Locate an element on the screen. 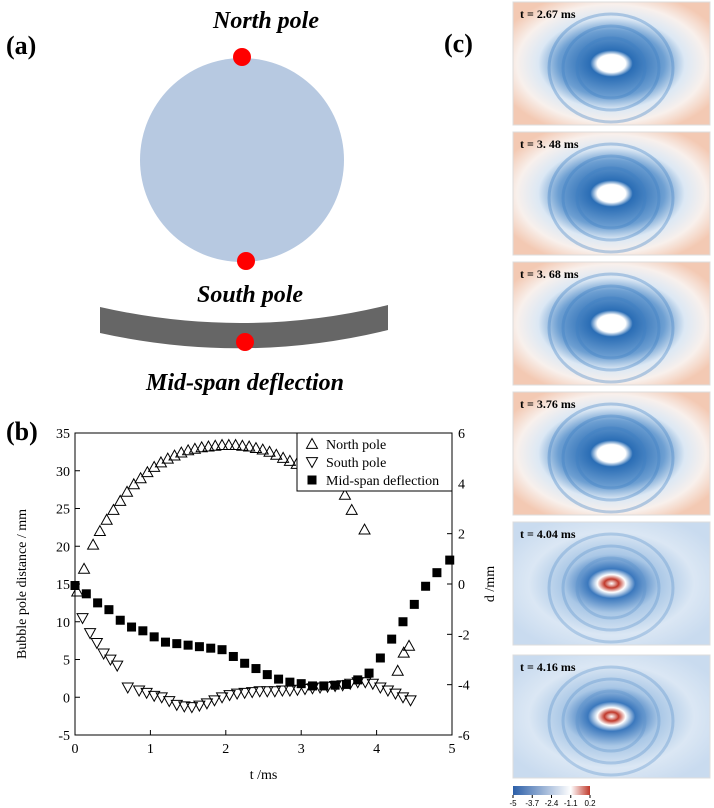  north-dot is located at coordinates (242, 57).